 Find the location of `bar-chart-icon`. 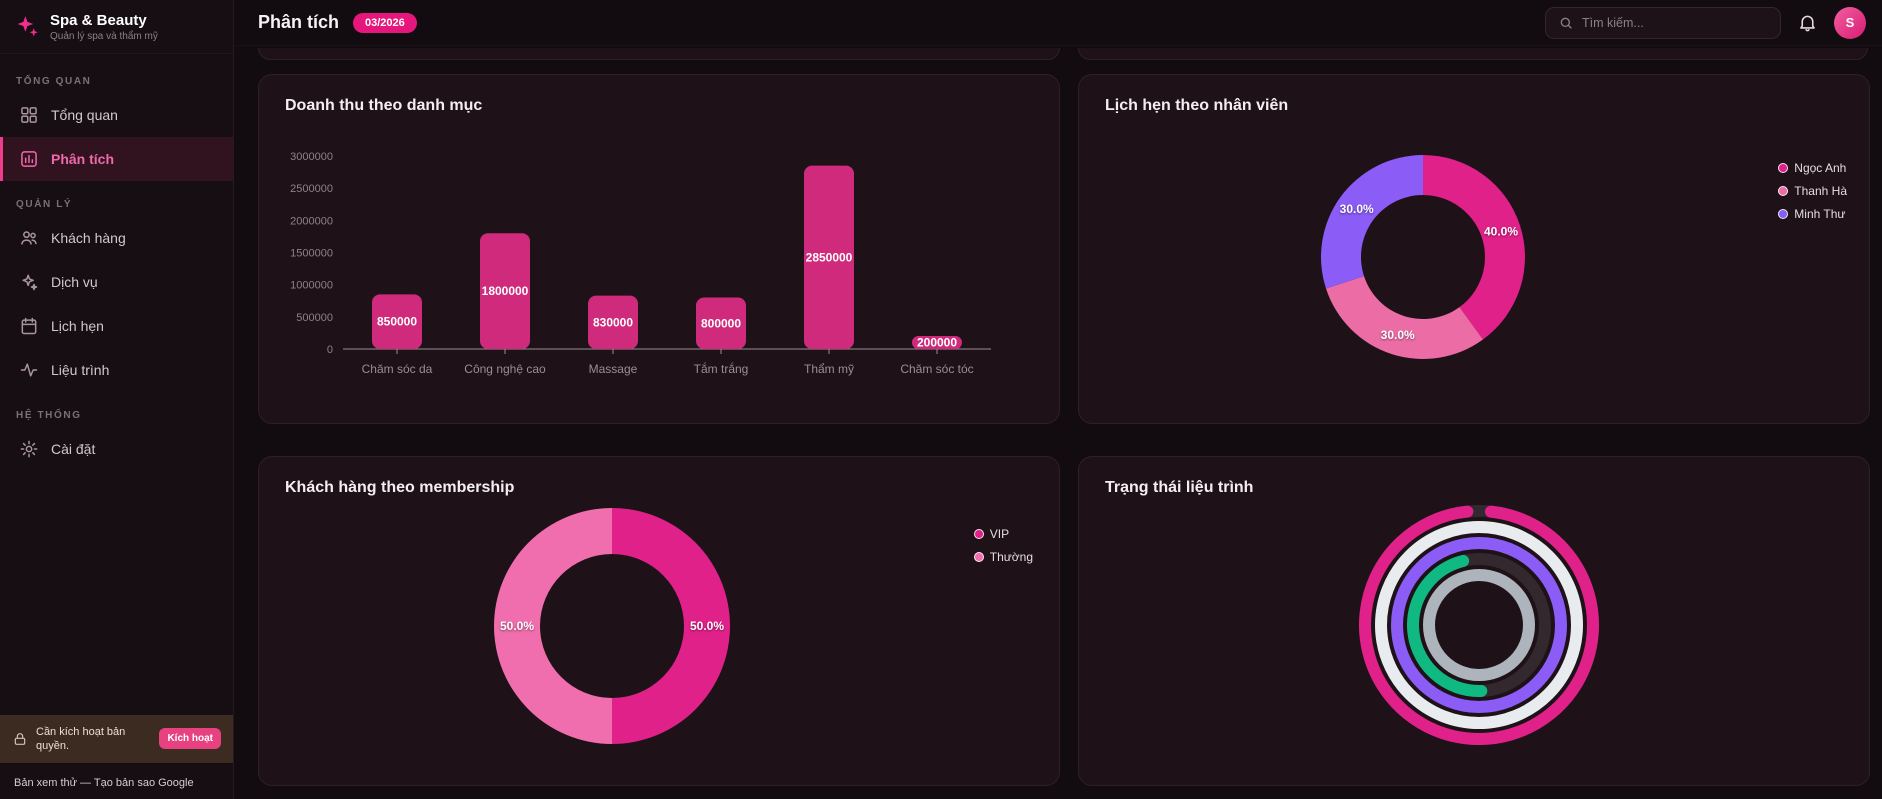

bar-chart-icon is located at coordinates (29, 159).